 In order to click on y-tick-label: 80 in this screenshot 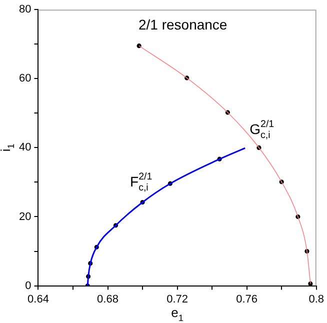, I will do `click(25, 10)`.